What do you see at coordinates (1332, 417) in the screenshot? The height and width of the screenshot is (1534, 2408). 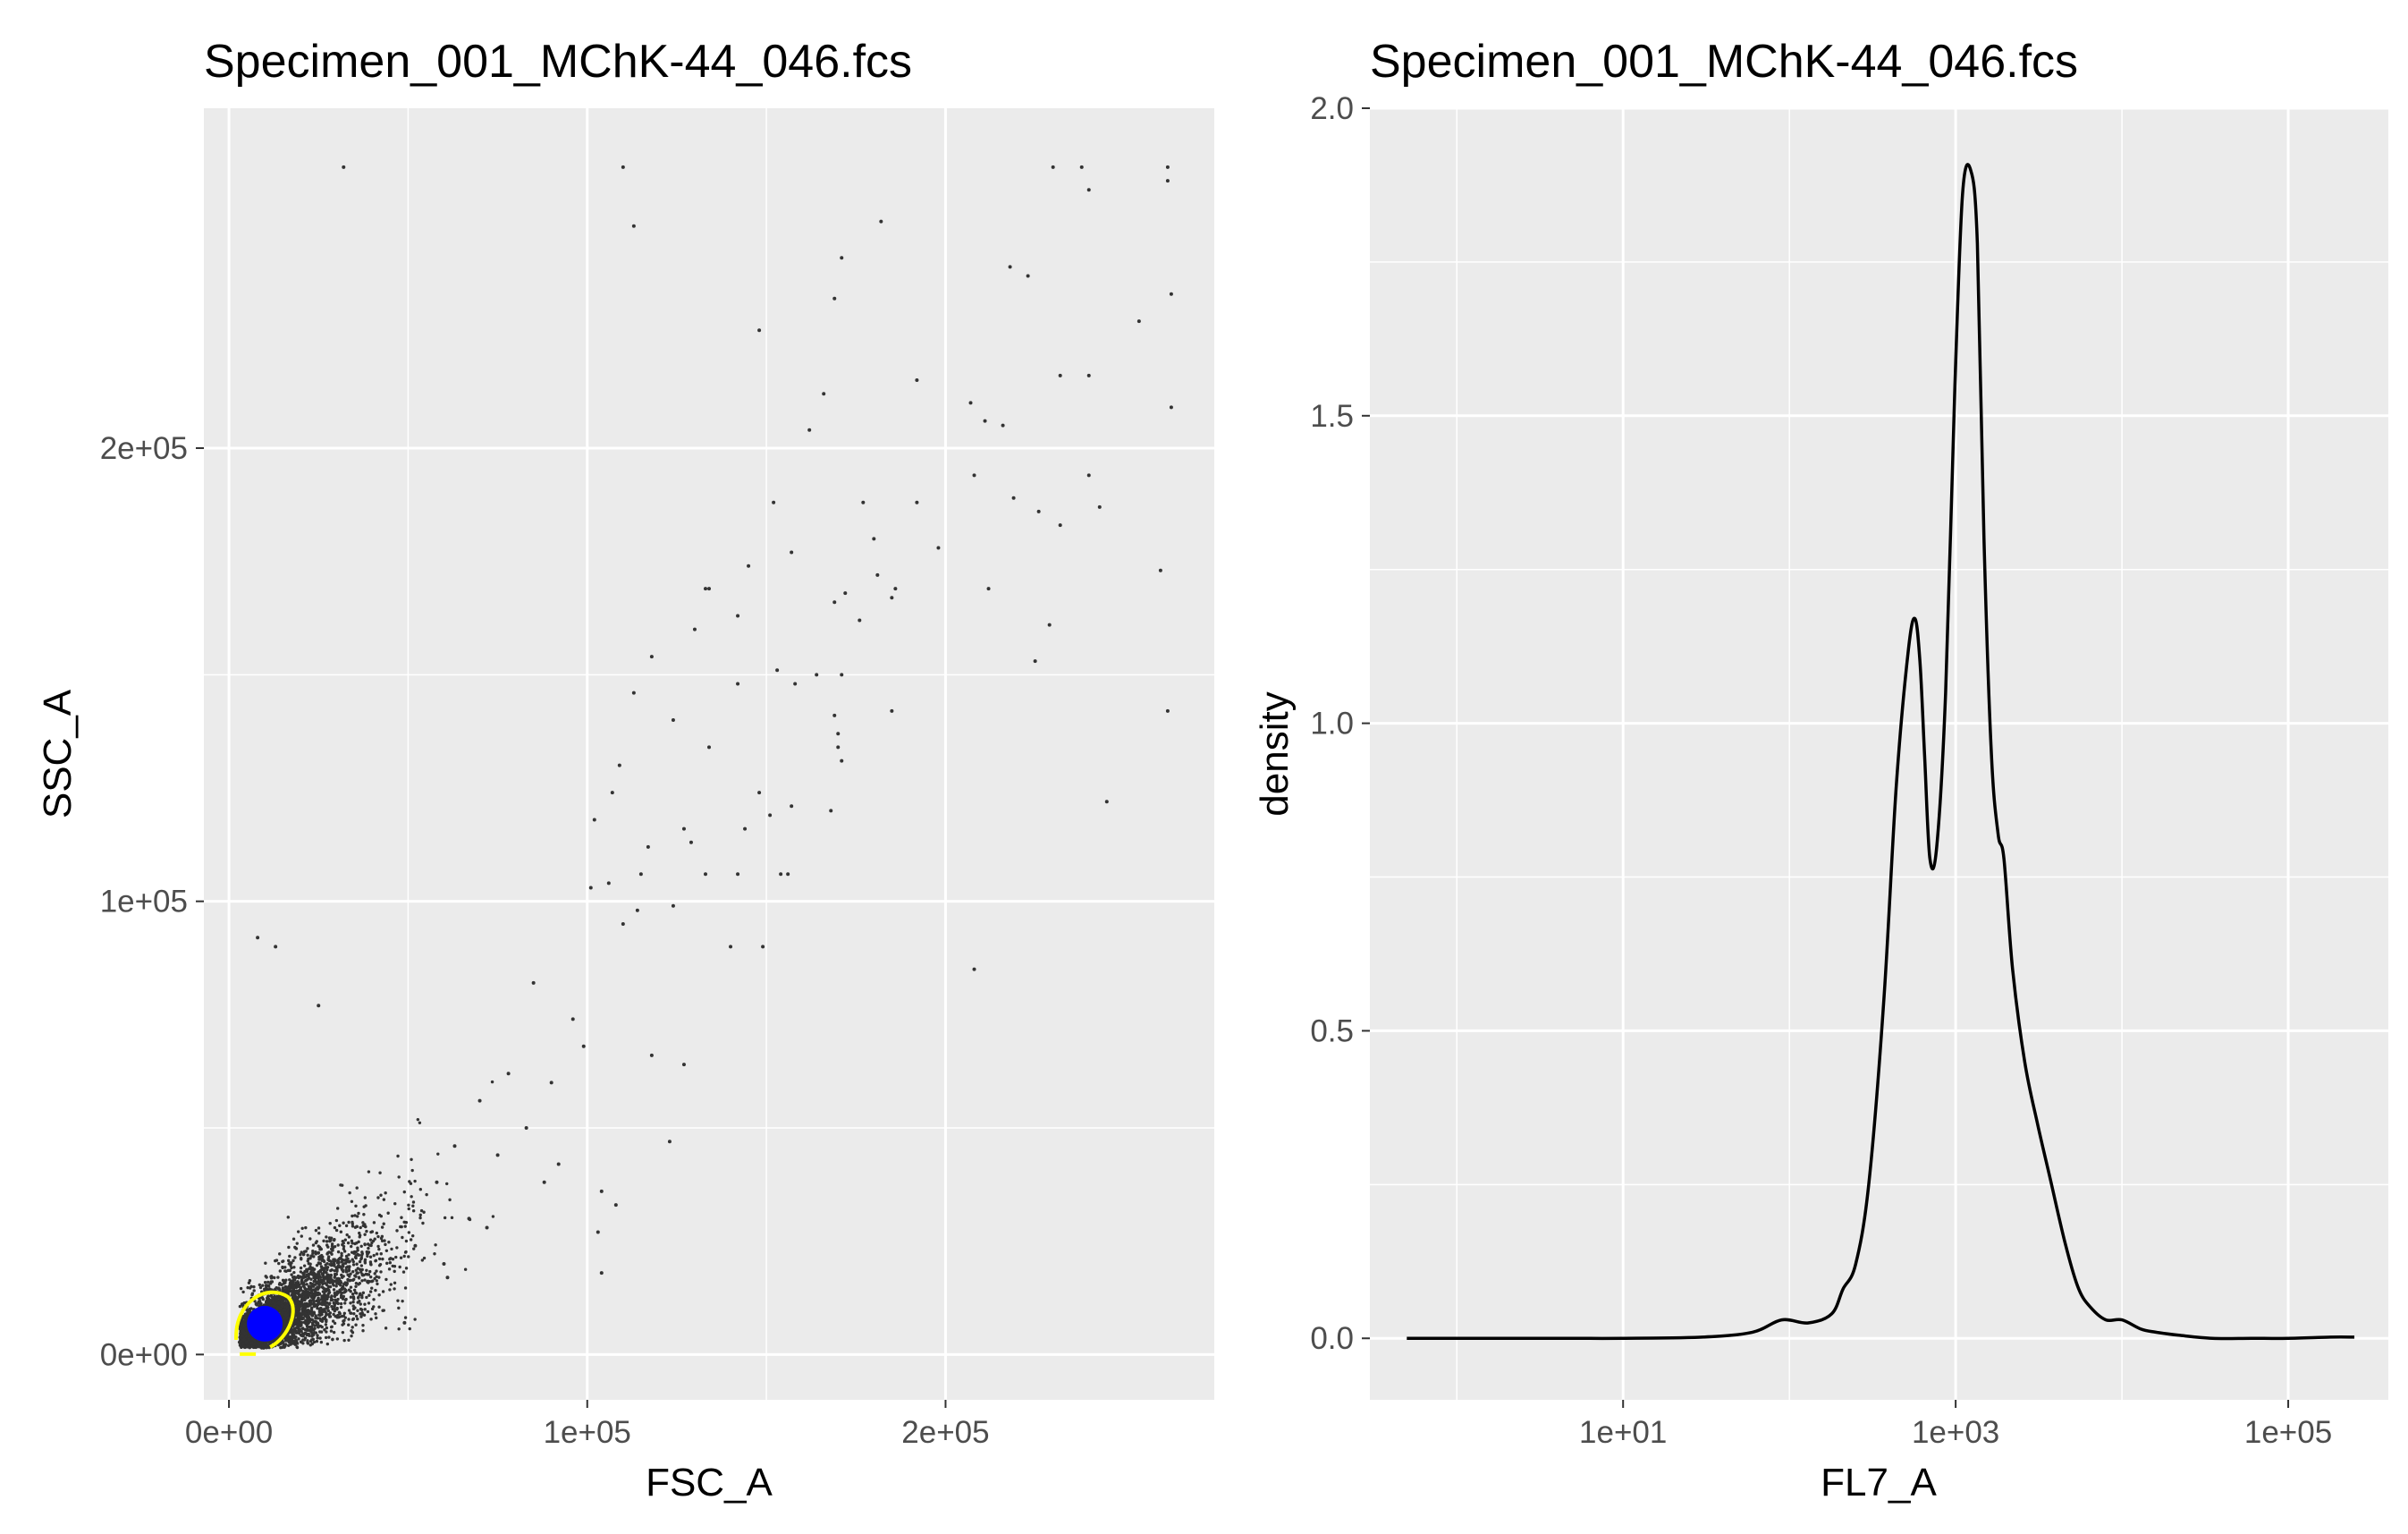 I see `y-tick-label: 1.5` at bounding box center [1332, 417].